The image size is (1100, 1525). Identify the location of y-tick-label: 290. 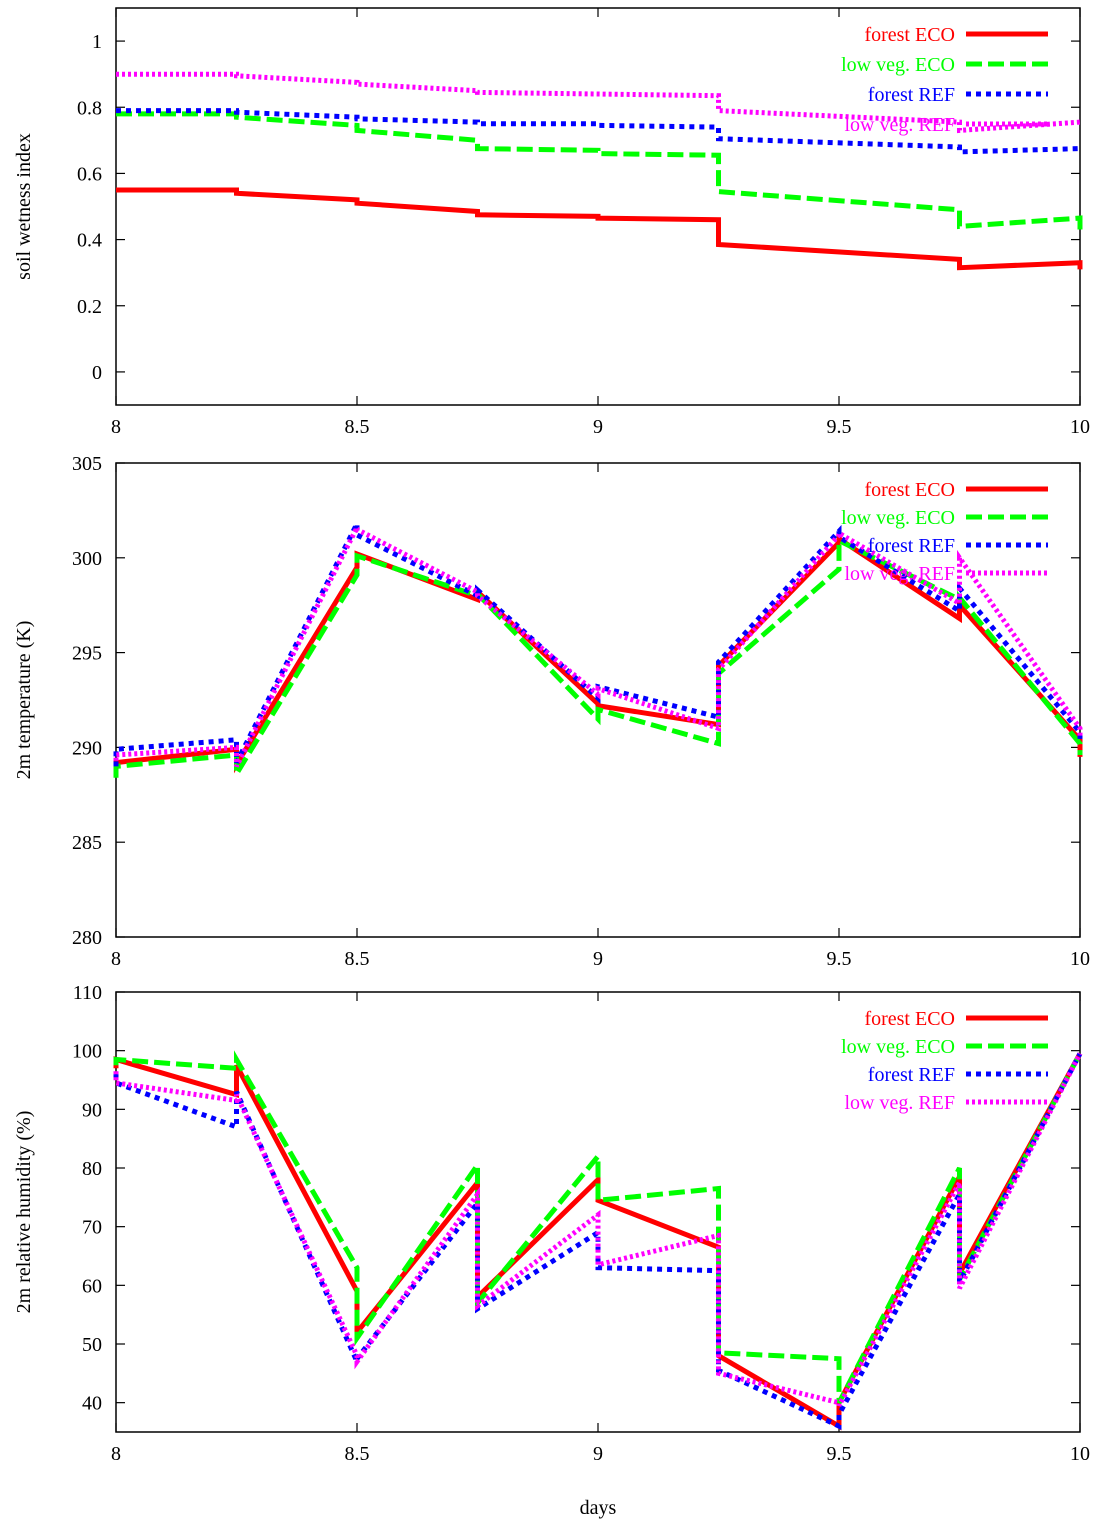
(87, 748).